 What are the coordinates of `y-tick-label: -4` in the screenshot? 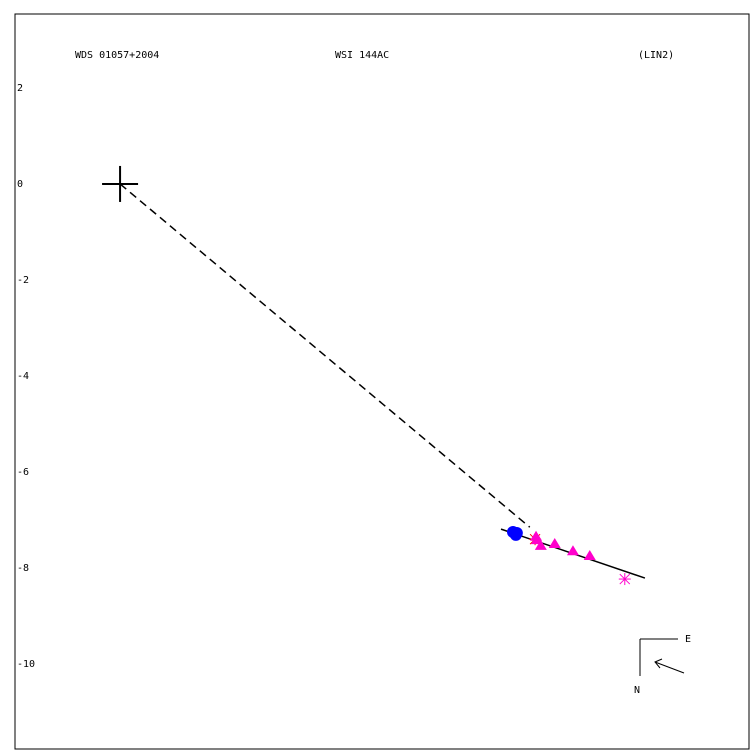 It's located at (23, 376).